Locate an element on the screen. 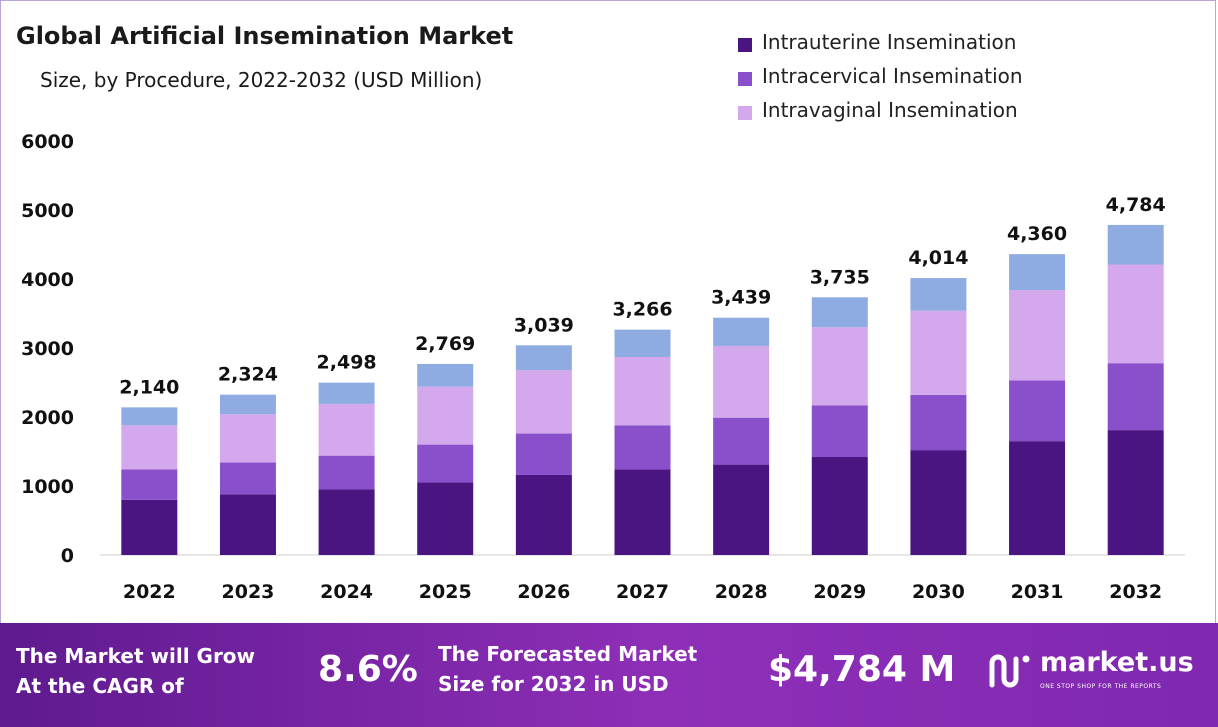 The image size is (1218, 727). brand-logo: market.us ONE STOP SHOP FOR THE REPORTS is located at coordinates (1093, 675).